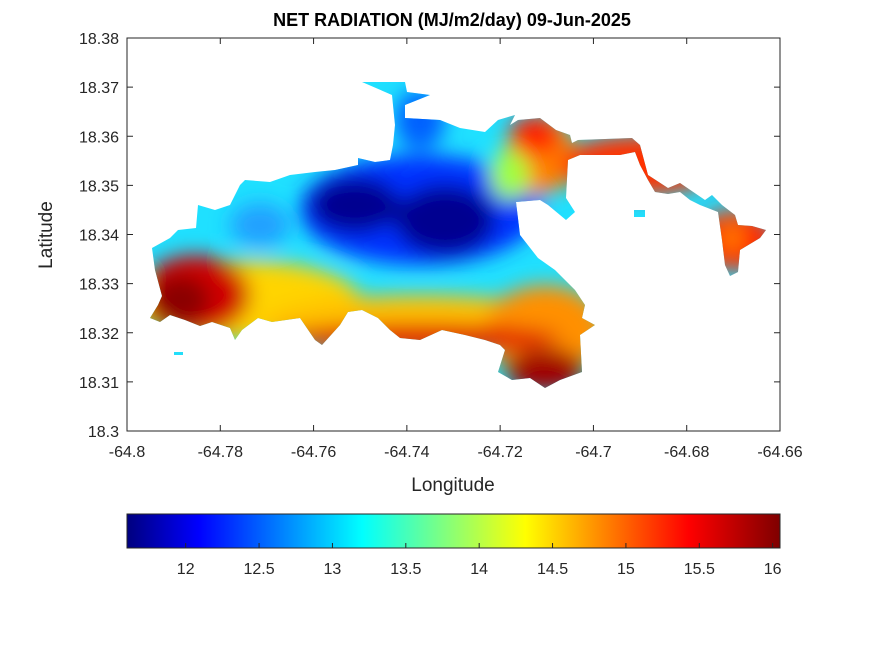  I want to click on orange-east-tip, so click(732, 238).